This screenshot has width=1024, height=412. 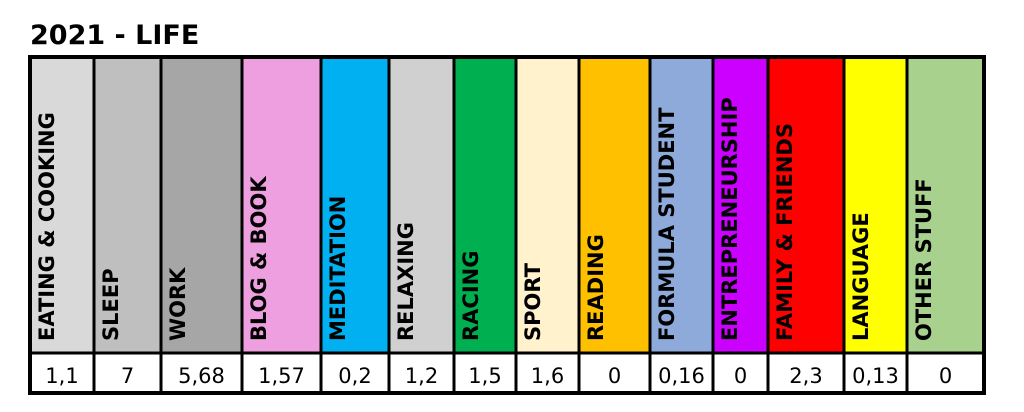 I want to click on column-label: RACING, so click(x=471, y=296).